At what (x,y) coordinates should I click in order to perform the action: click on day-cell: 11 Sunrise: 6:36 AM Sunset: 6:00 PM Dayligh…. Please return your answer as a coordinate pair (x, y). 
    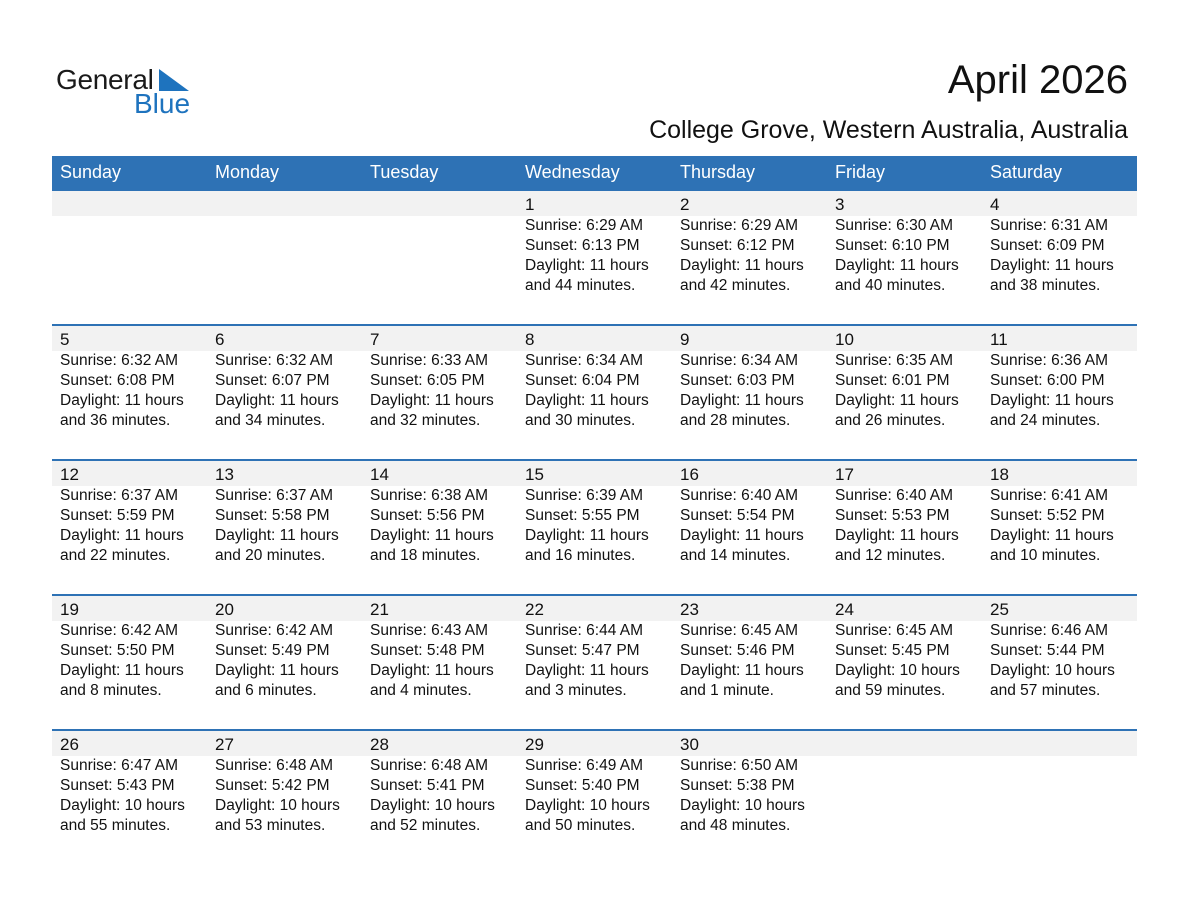
    Looking at the image, I should click on (1059, 392).